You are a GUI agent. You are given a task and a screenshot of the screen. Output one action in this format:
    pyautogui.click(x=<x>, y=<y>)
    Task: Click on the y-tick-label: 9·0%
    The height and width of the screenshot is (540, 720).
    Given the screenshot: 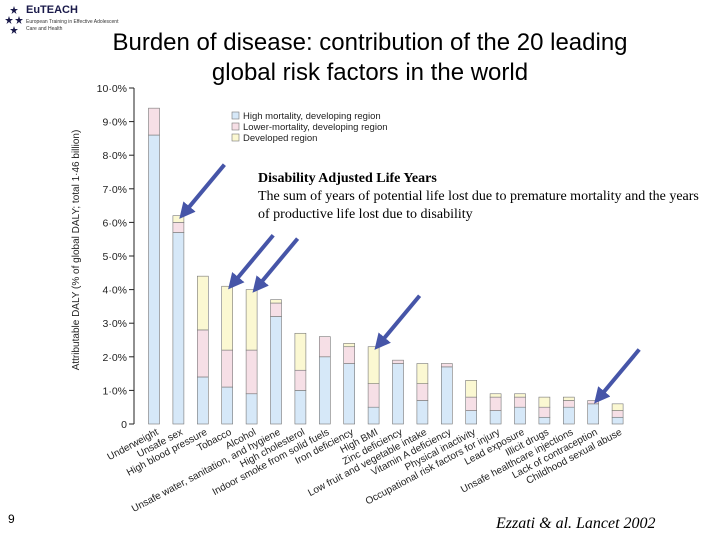 What is the action you would take?
    pyautogui.click(x=114, y=123)
    